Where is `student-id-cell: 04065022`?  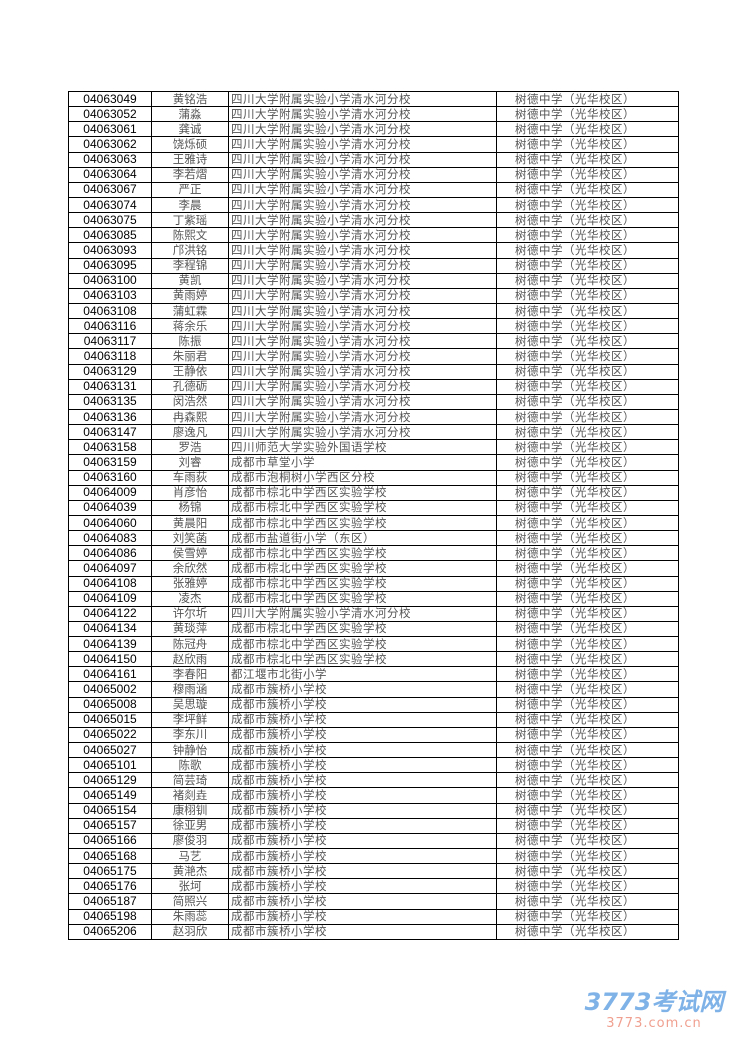
student-id-cell: 04065022 is located at coordinates (110, 735).